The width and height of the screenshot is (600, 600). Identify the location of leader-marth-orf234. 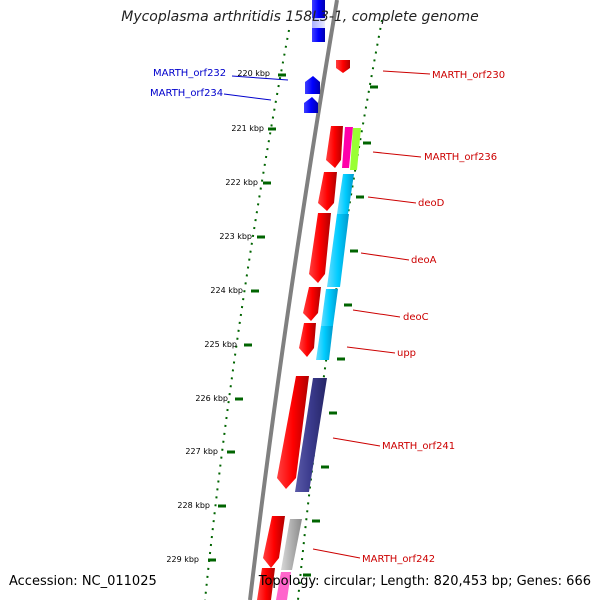
(247, 97).